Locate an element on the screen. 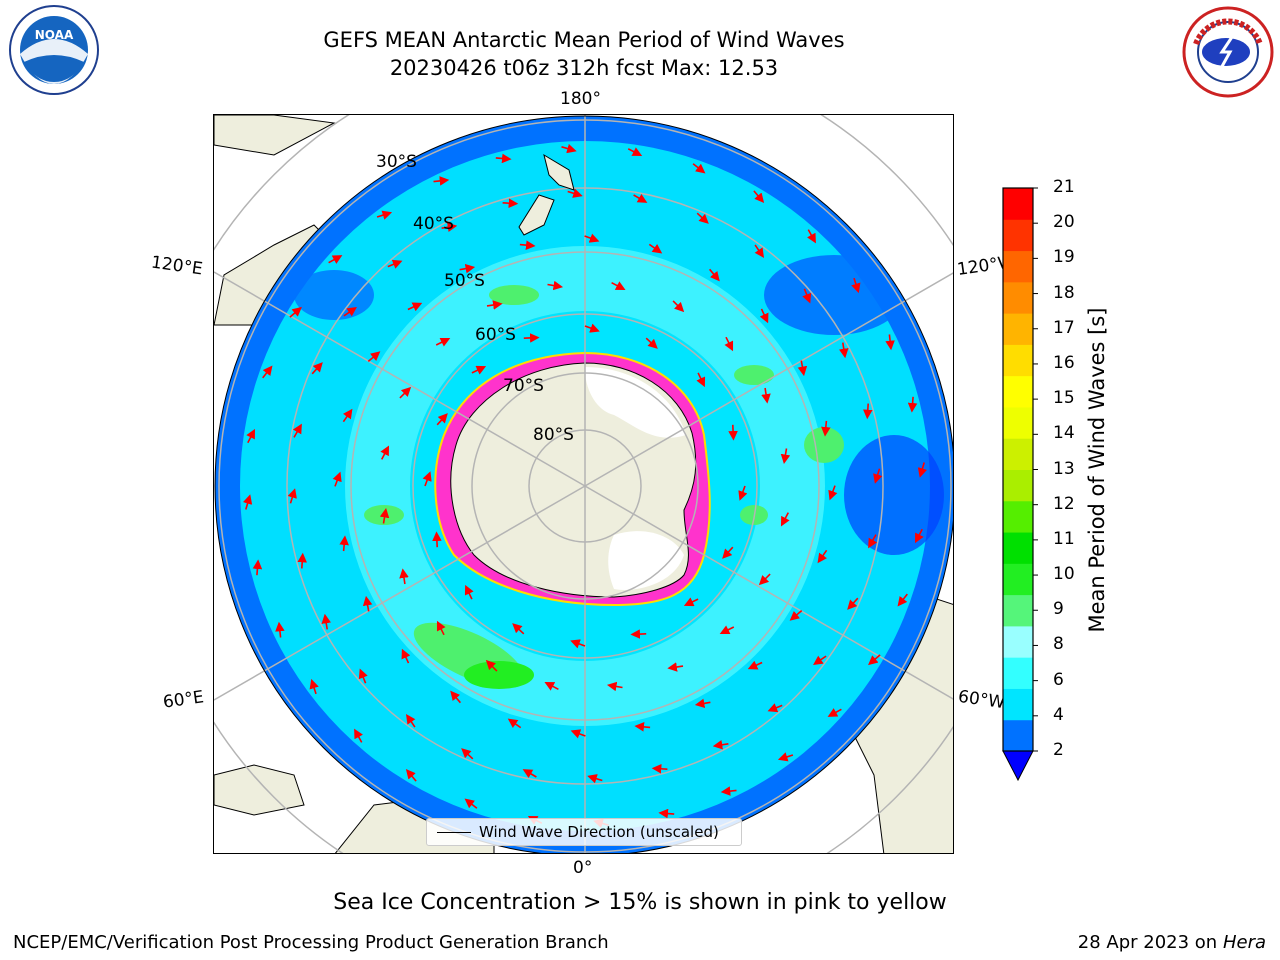  lon-label-120e: 120°E is located at coordinates (176, 266).